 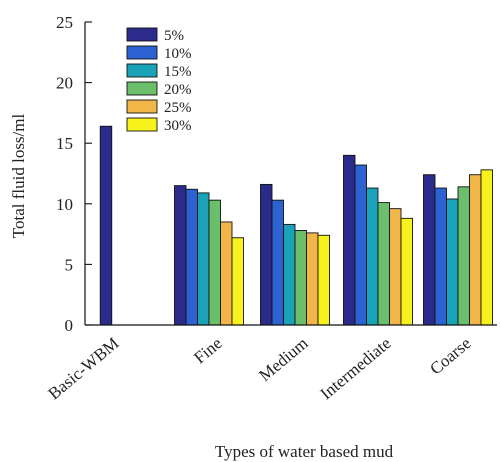 What do you see at coordinates (64, 143) in the screenshot?
I see `y-tick-label: 15` at bounding box center [64, 143].